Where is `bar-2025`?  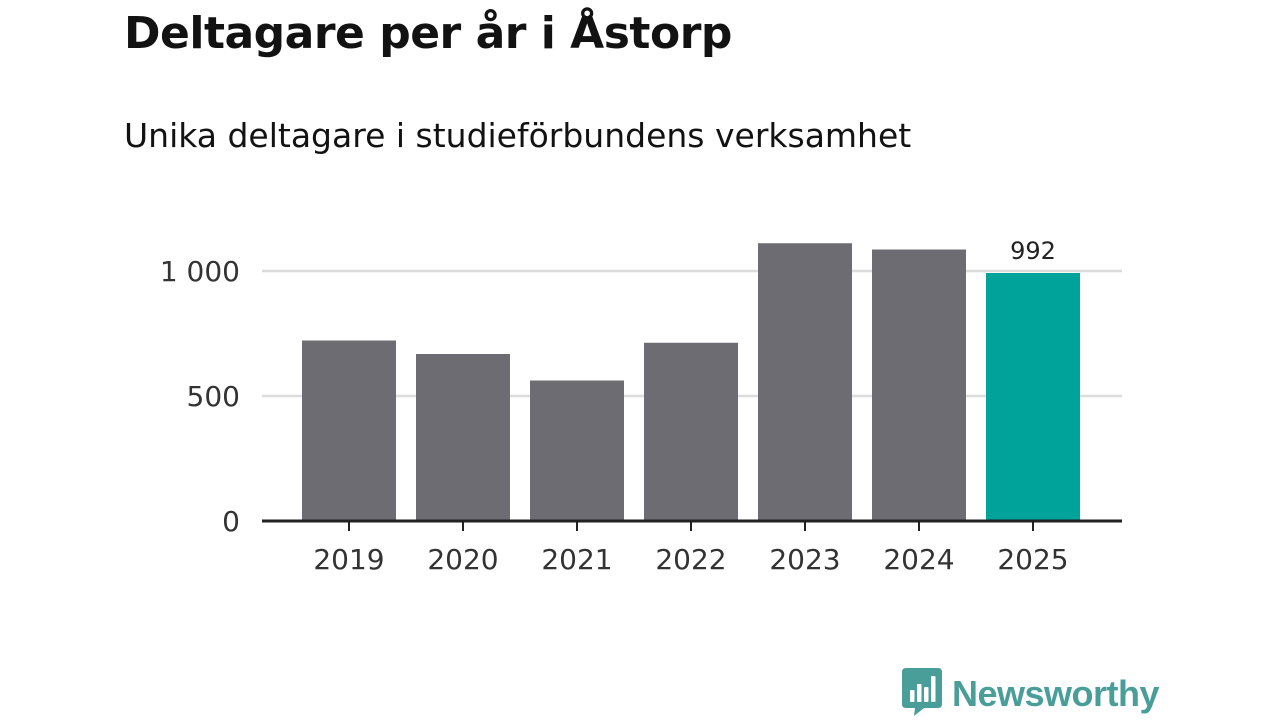
bar-2025 is located at coordinates (1033, 397).